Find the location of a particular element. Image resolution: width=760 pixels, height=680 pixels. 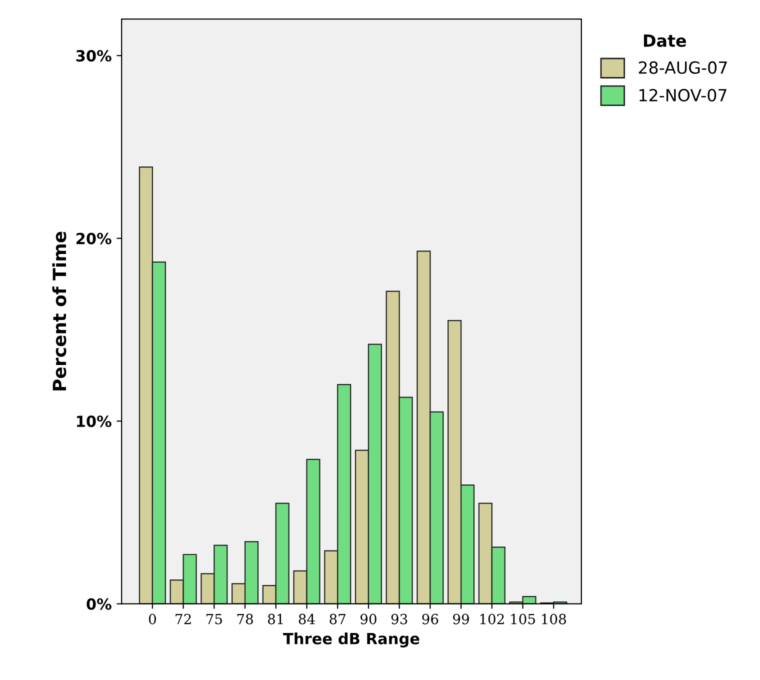

x-tick-label: 84 is located at coordinates (306, 619).